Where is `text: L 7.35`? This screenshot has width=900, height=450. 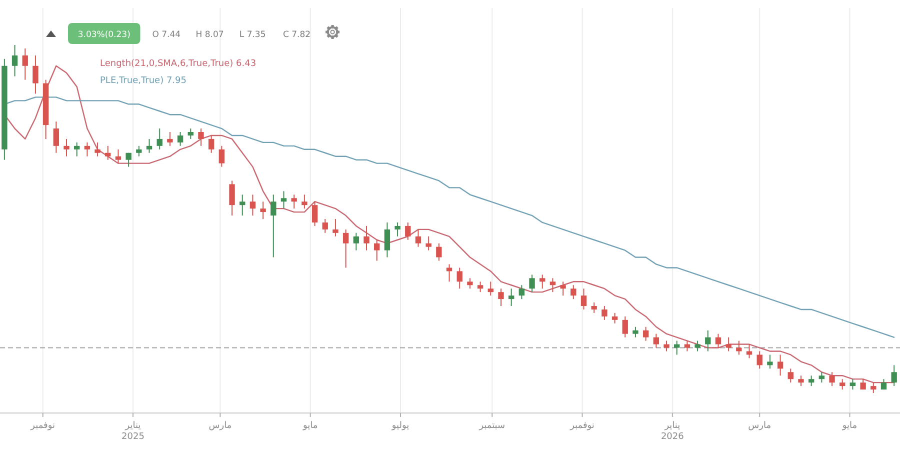 text: L 7.35 is located at coordinates (252, 35).